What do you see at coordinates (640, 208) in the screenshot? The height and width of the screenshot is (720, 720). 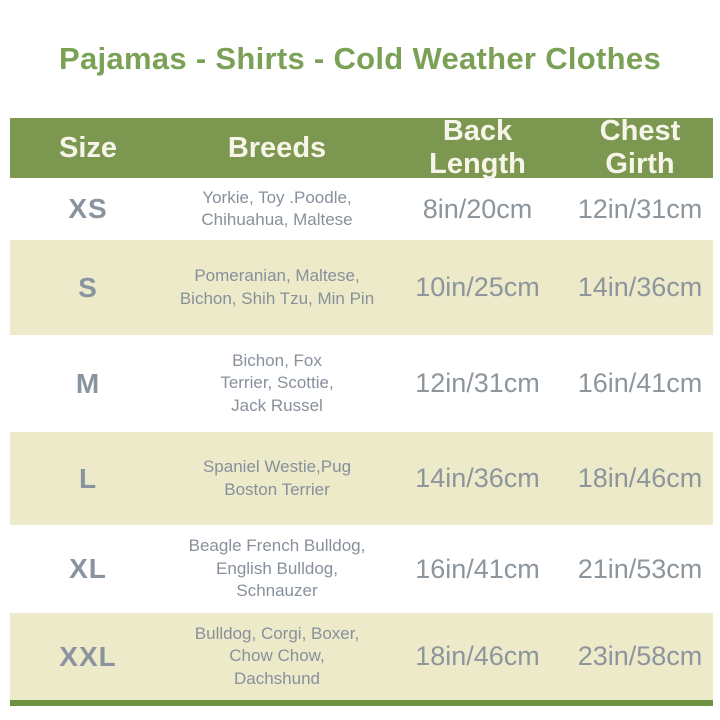 I see `chest-girth-cell: 12in/31cm` at bounding box center [640, 208].